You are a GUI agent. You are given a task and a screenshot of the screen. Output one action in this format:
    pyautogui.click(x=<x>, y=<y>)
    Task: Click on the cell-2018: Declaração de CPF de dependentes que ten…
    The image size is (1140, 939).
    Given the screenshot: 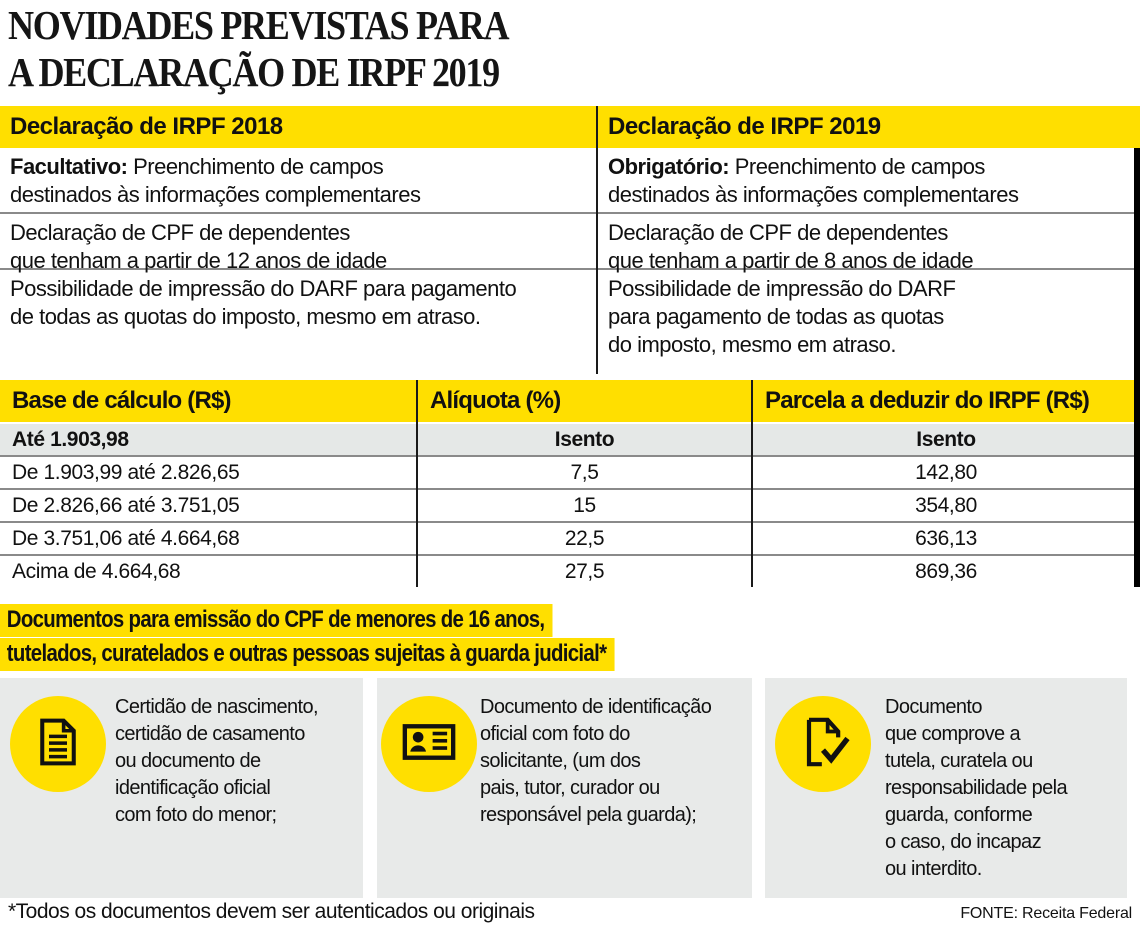 What is the action you would take?
    pyautogui.click(x=198, y=246)
    